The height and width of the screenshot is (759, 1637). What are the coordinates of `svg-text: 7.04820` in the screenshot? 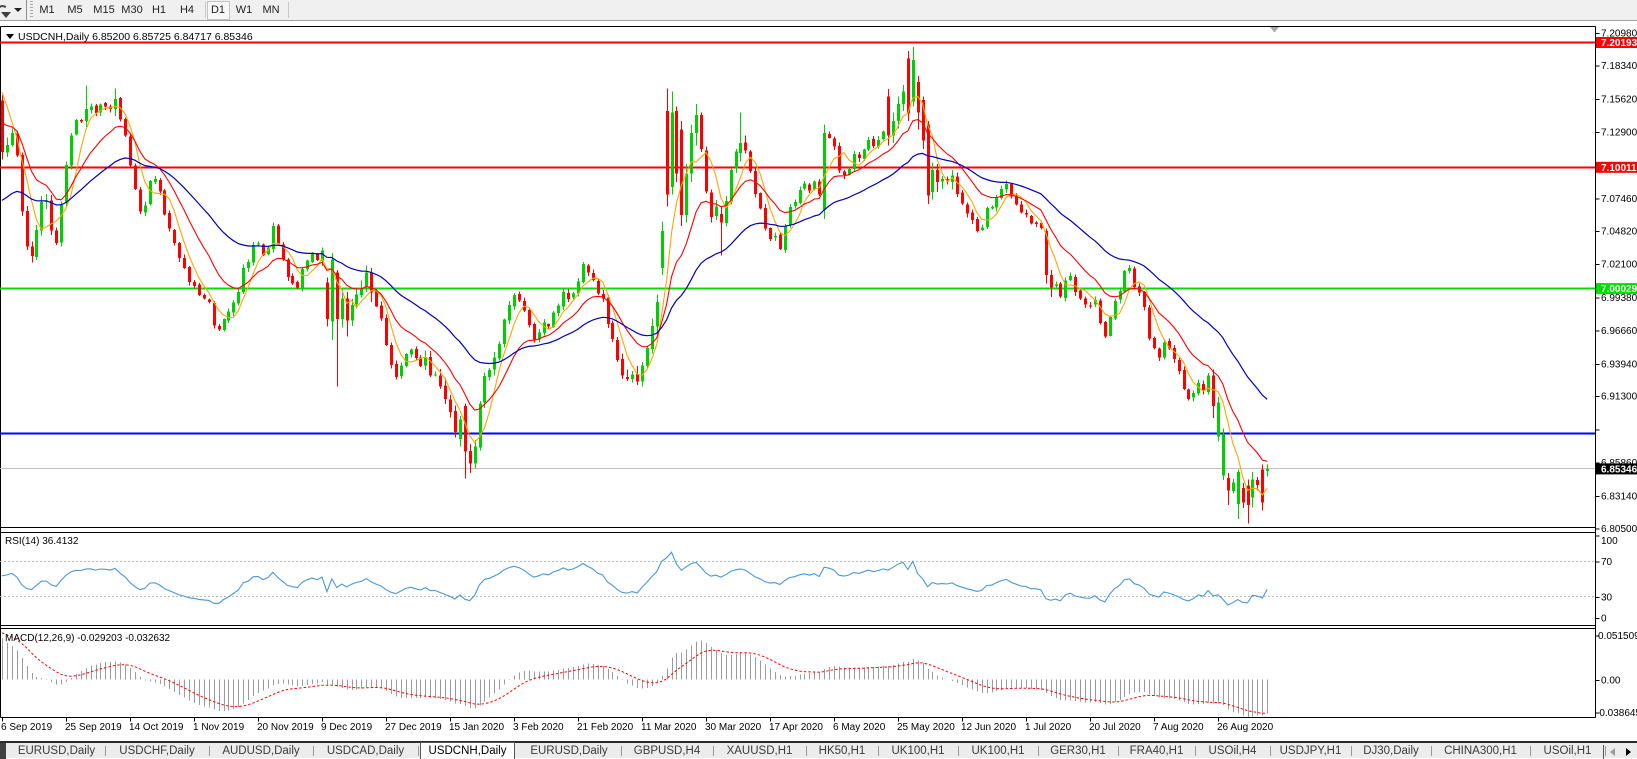 It's located at (1619, 231).